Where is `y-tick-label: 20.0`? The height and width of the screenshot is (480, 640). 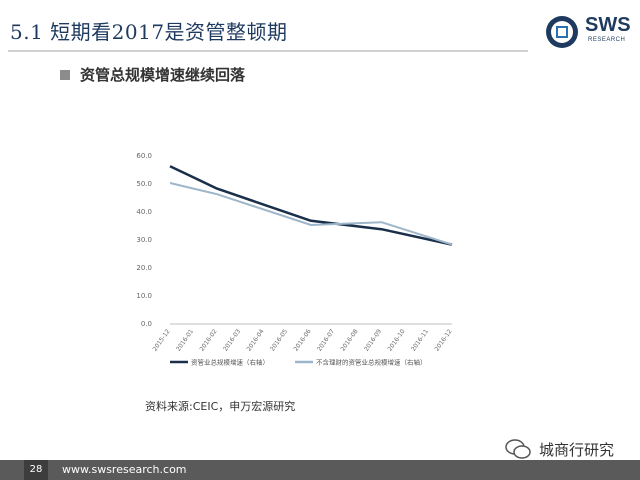 y-tick-label: 20.0 is located at coordinates (144, 268).